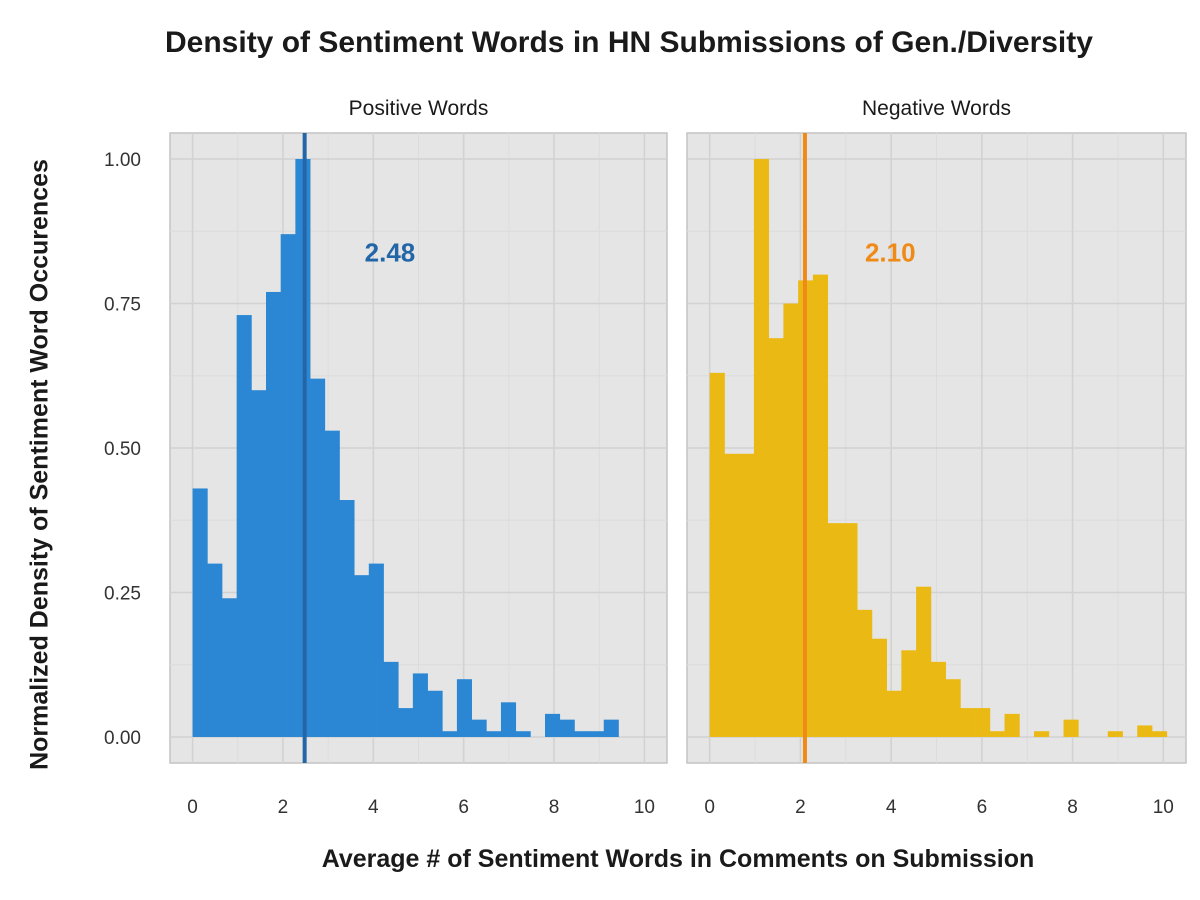 The height and width of the screenshot is (900, 1200). I want to click on mean-label: 2.48, so click(390, 252).